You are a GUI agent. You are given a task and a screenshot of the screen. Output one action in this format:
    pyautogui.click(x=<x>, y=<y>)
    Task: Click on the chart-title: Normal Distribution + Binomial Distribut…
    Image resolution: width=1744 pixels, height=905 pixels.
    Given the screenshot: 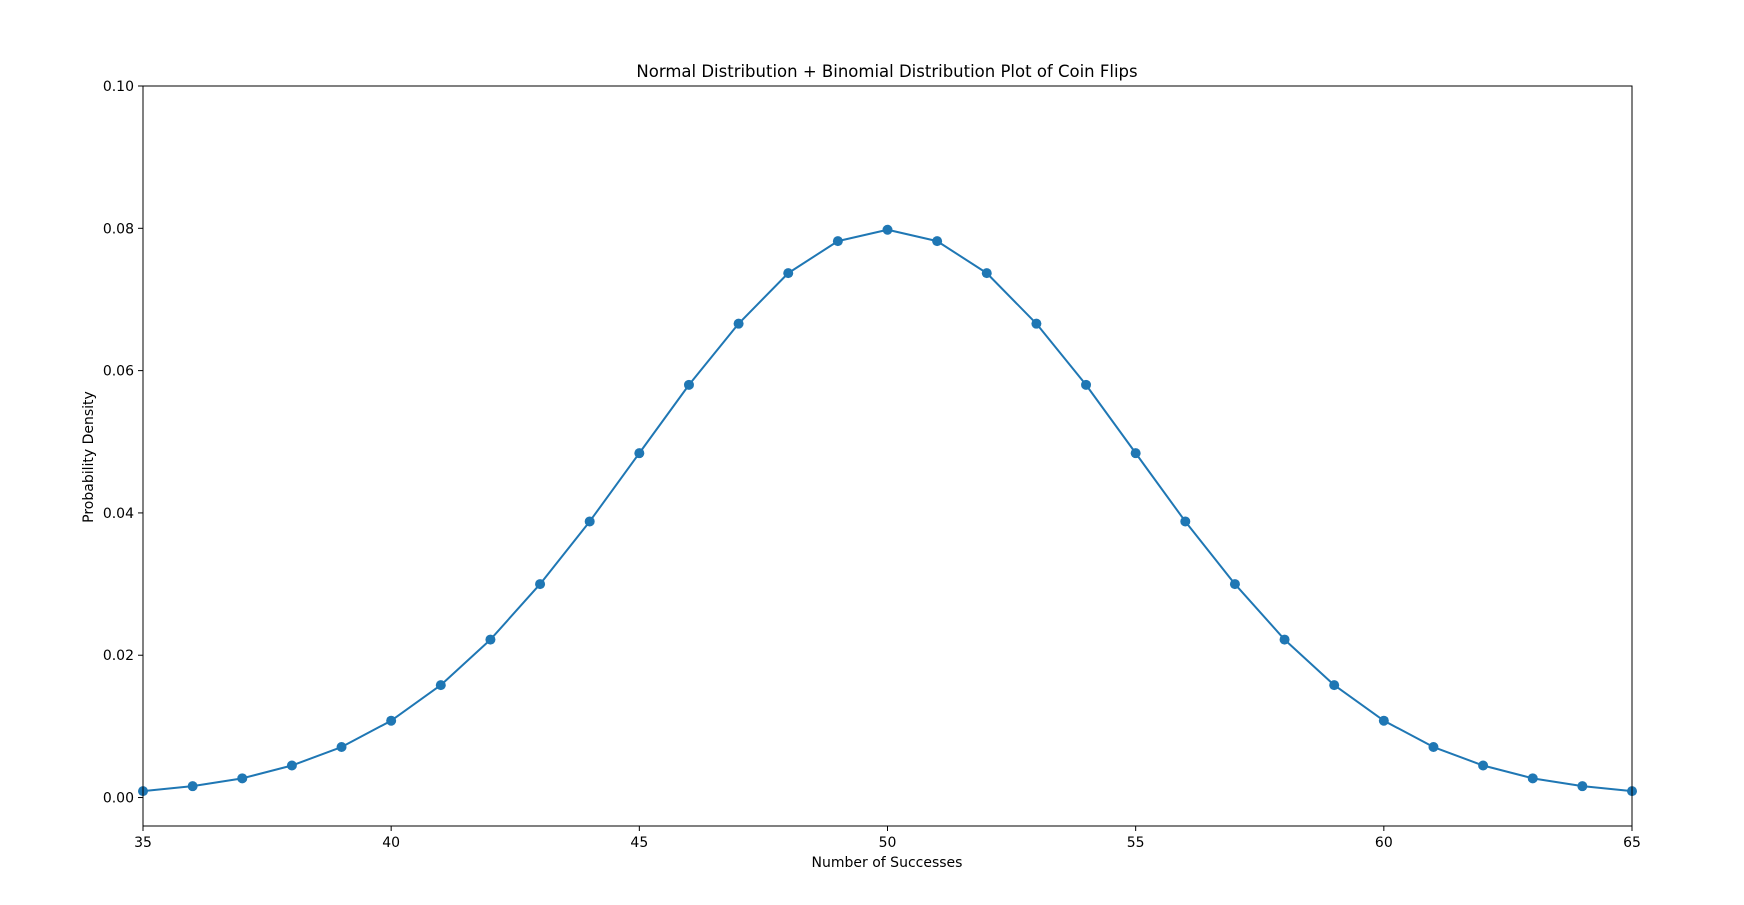 What is the action you would take?
    pyautogui.click(x=886, y=71)
    